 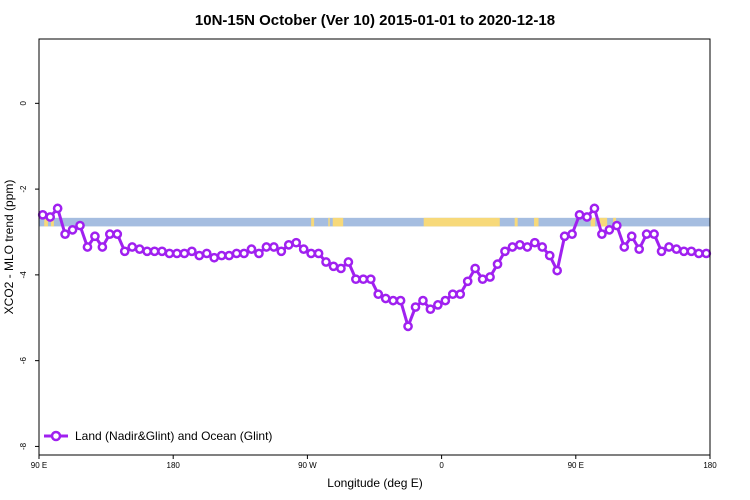 I want to click on y-tick-label: -6, so click(x=23, y=361).